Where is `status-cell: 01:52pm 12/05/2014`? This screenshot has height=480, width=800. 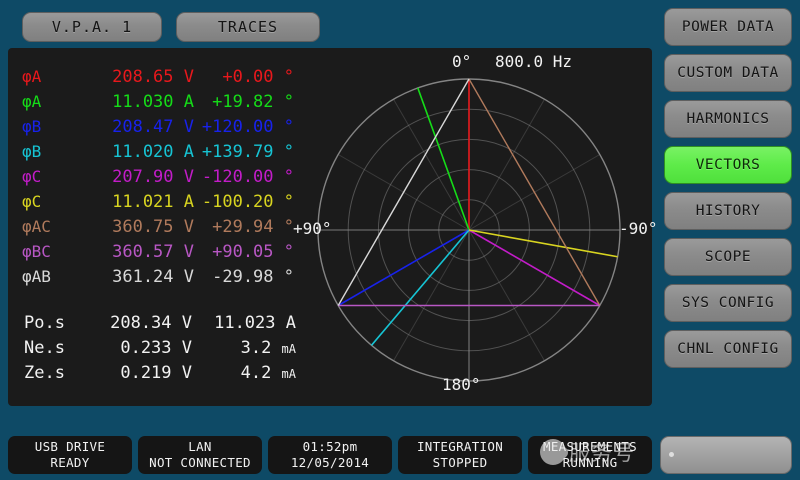 status-cell: 01:52pm 12/05/2014 is located at coordinates (330, 455).